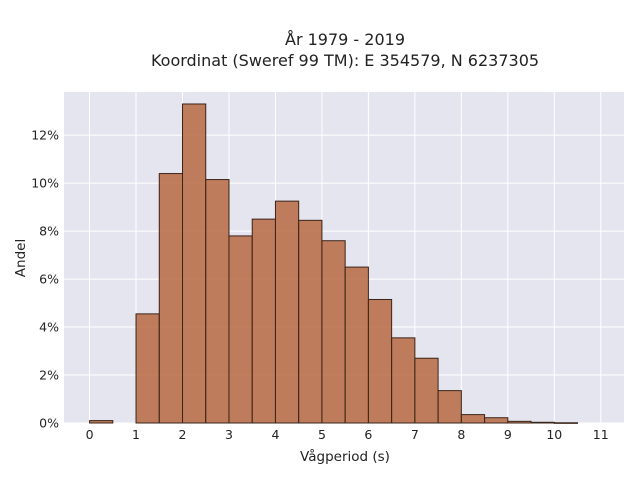 Image resolution: width=640 pixels, height=480 pixels. I want to click on x-tick-label: 10, so click(554, 434).